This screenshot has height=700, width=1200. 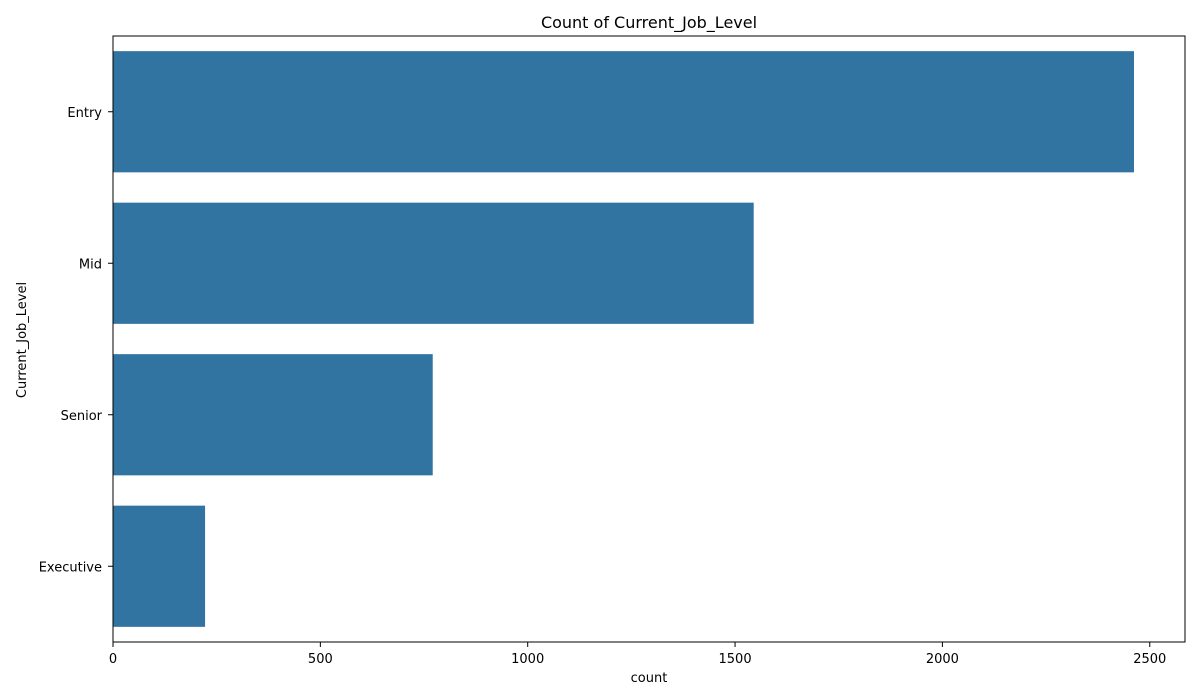 What do you see at coordinates (649, 678) in the screenshot?
I see `x-axis-label: count` at bounding box center [649, 678].